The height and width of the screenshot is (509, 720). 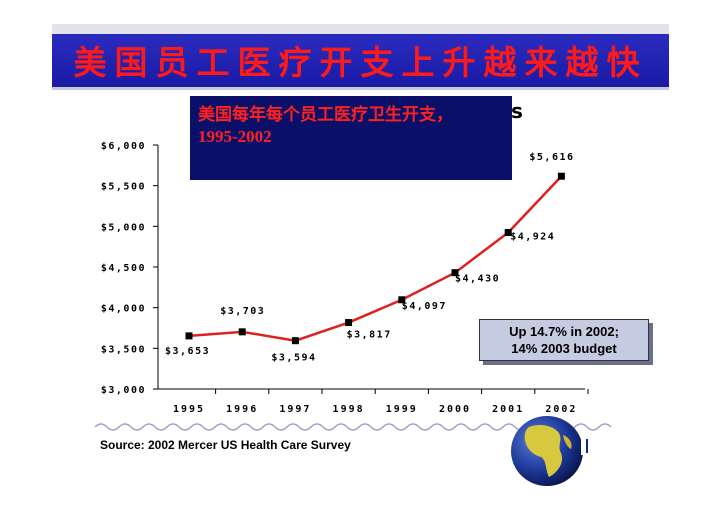 I want to click on data-label: $3,653, so click(x=187, y=351).